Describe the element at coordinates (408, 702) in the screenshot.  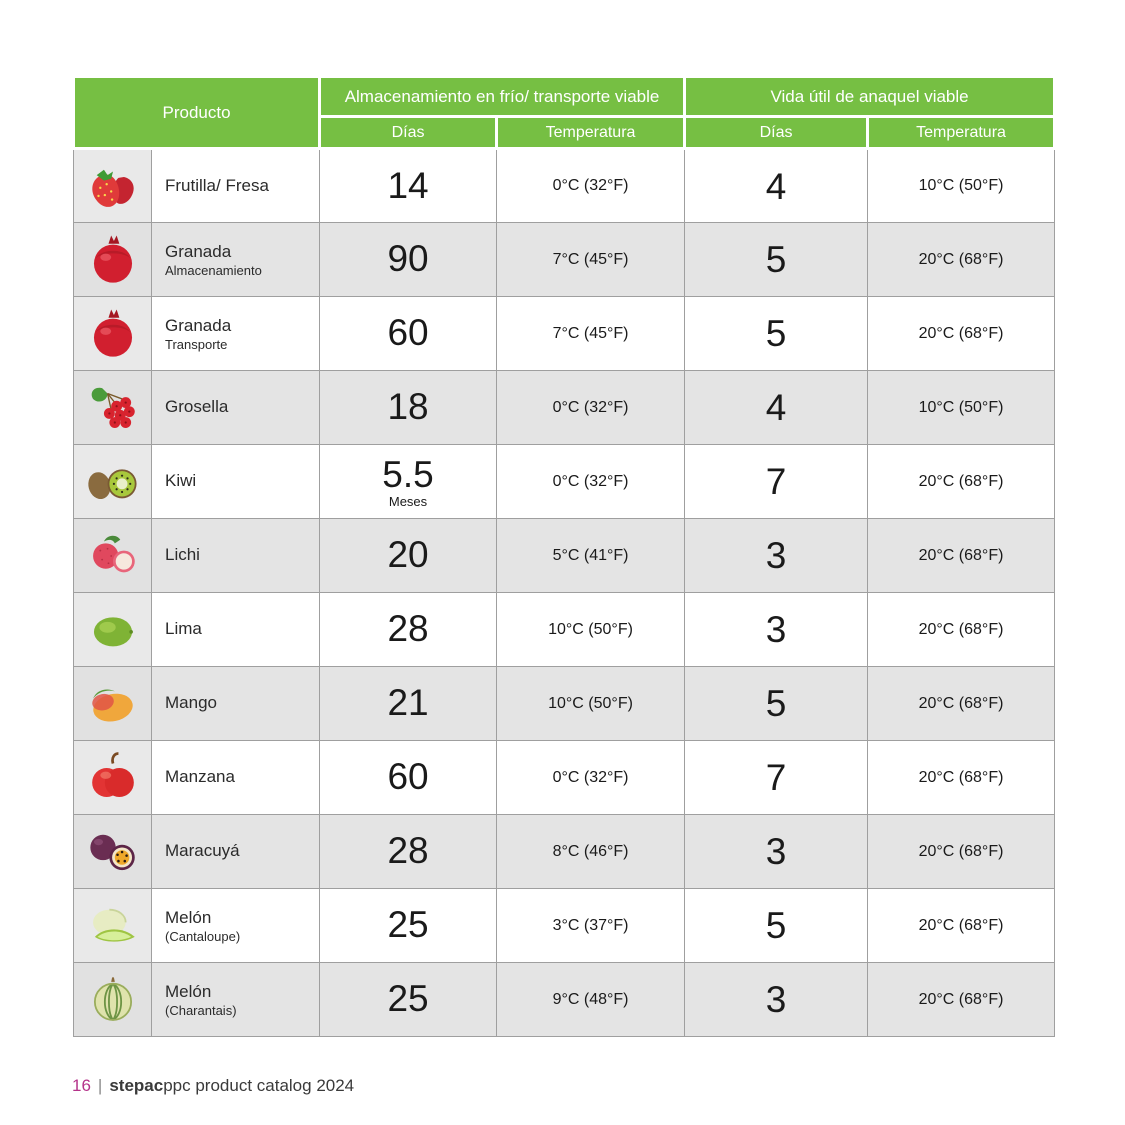
I see `storage-days-value: 21` at that location.